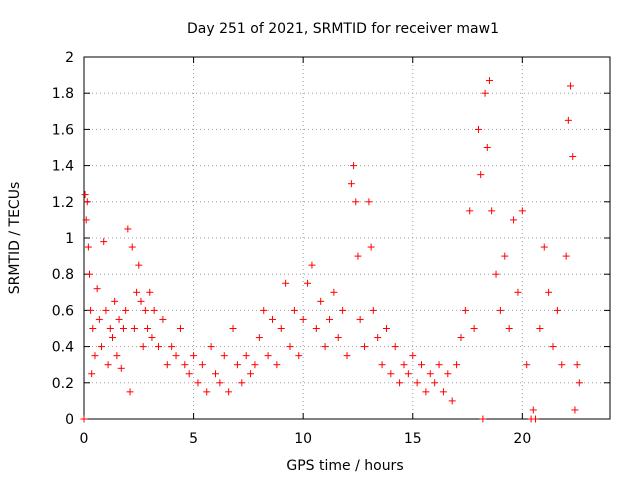  What do you see at coordinates (63, 94) in the screenshot?
I see `y-tick-label: 1.8` at bounding box center [63, 94].